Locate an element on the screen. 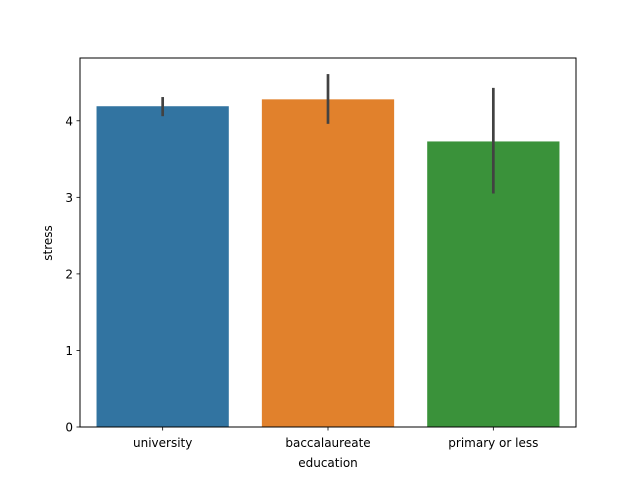 The image size is (640, 480). error-bars-layer is located at coordinates (328, 134).